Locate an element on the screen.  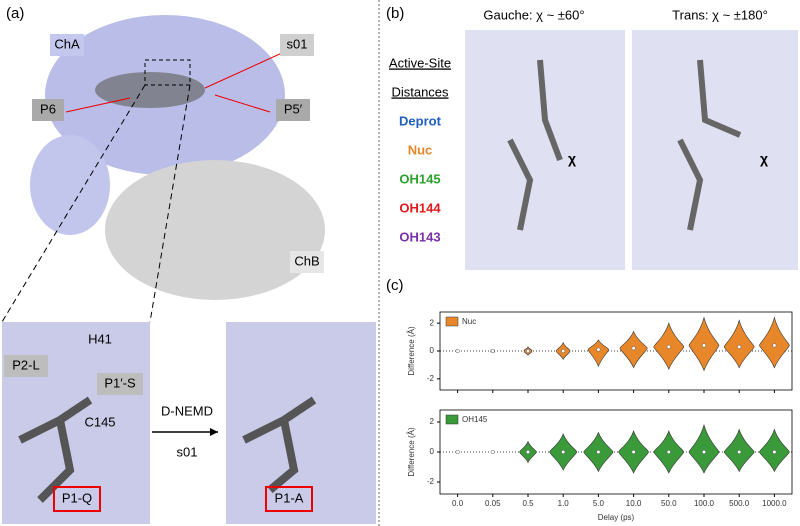
zoom-box is located at coordinates (167, 72).